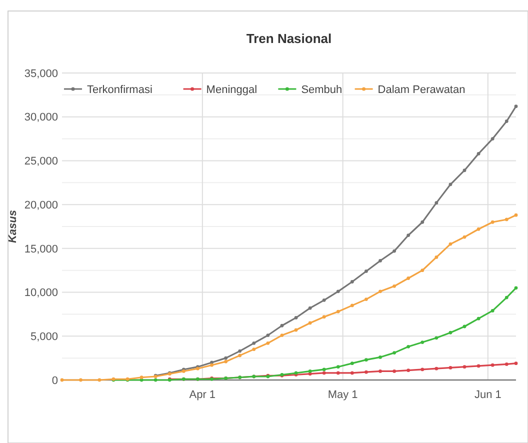 The height and width of the screenshot is (443, 528). What do you see at coordinates (41, 293) in the screenshot?
I see `y-tick-label: 10,000` at bounding box center [41, 293].